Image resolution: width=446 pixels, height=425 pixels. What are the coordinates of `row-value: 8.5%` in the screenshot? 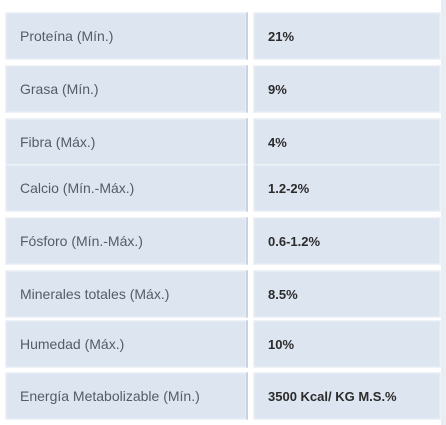 It's located at (347, 294).